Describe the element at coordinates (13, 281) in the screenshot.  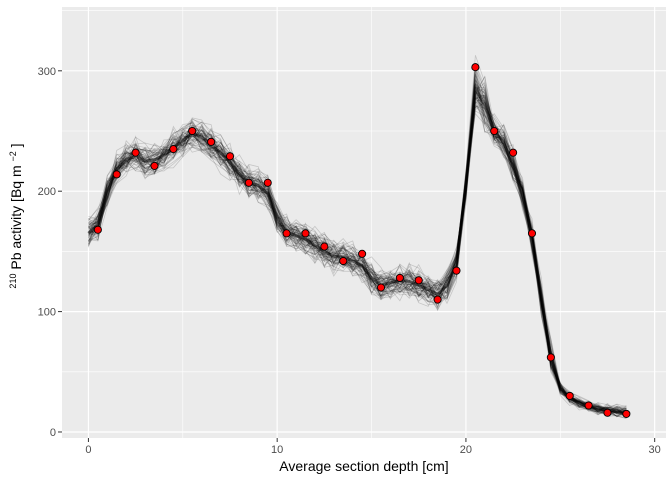
I see `y-axis-title-isotope: 210` at that location.